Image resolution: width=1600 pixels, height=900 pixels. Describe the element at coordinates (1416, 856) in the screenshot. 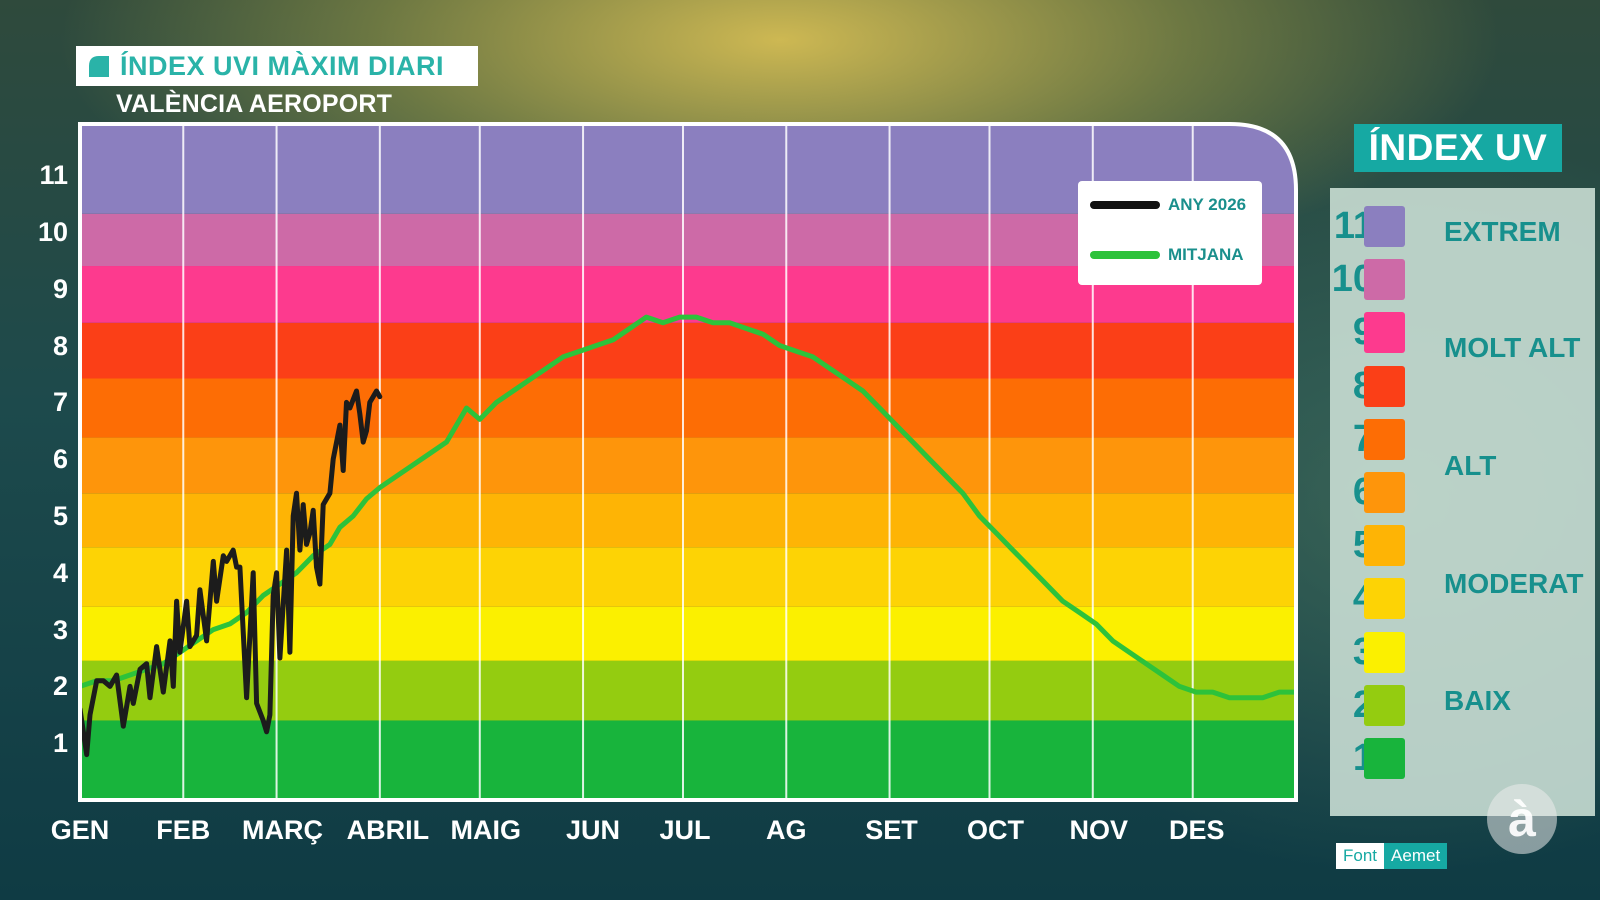

I see `source-value: Aemet` at that location.